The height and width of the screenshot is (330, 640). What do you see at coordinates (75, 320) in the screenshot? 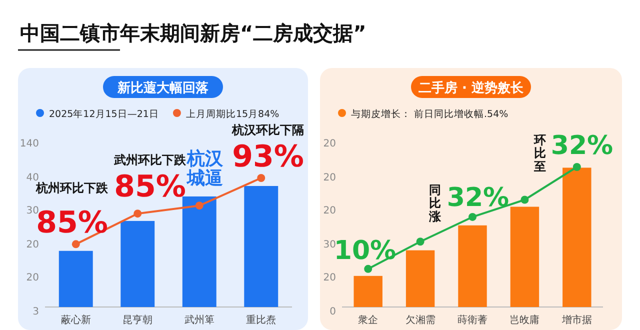
I see `x-tick-label: 蔽心新` at bounding box center [75, 320].